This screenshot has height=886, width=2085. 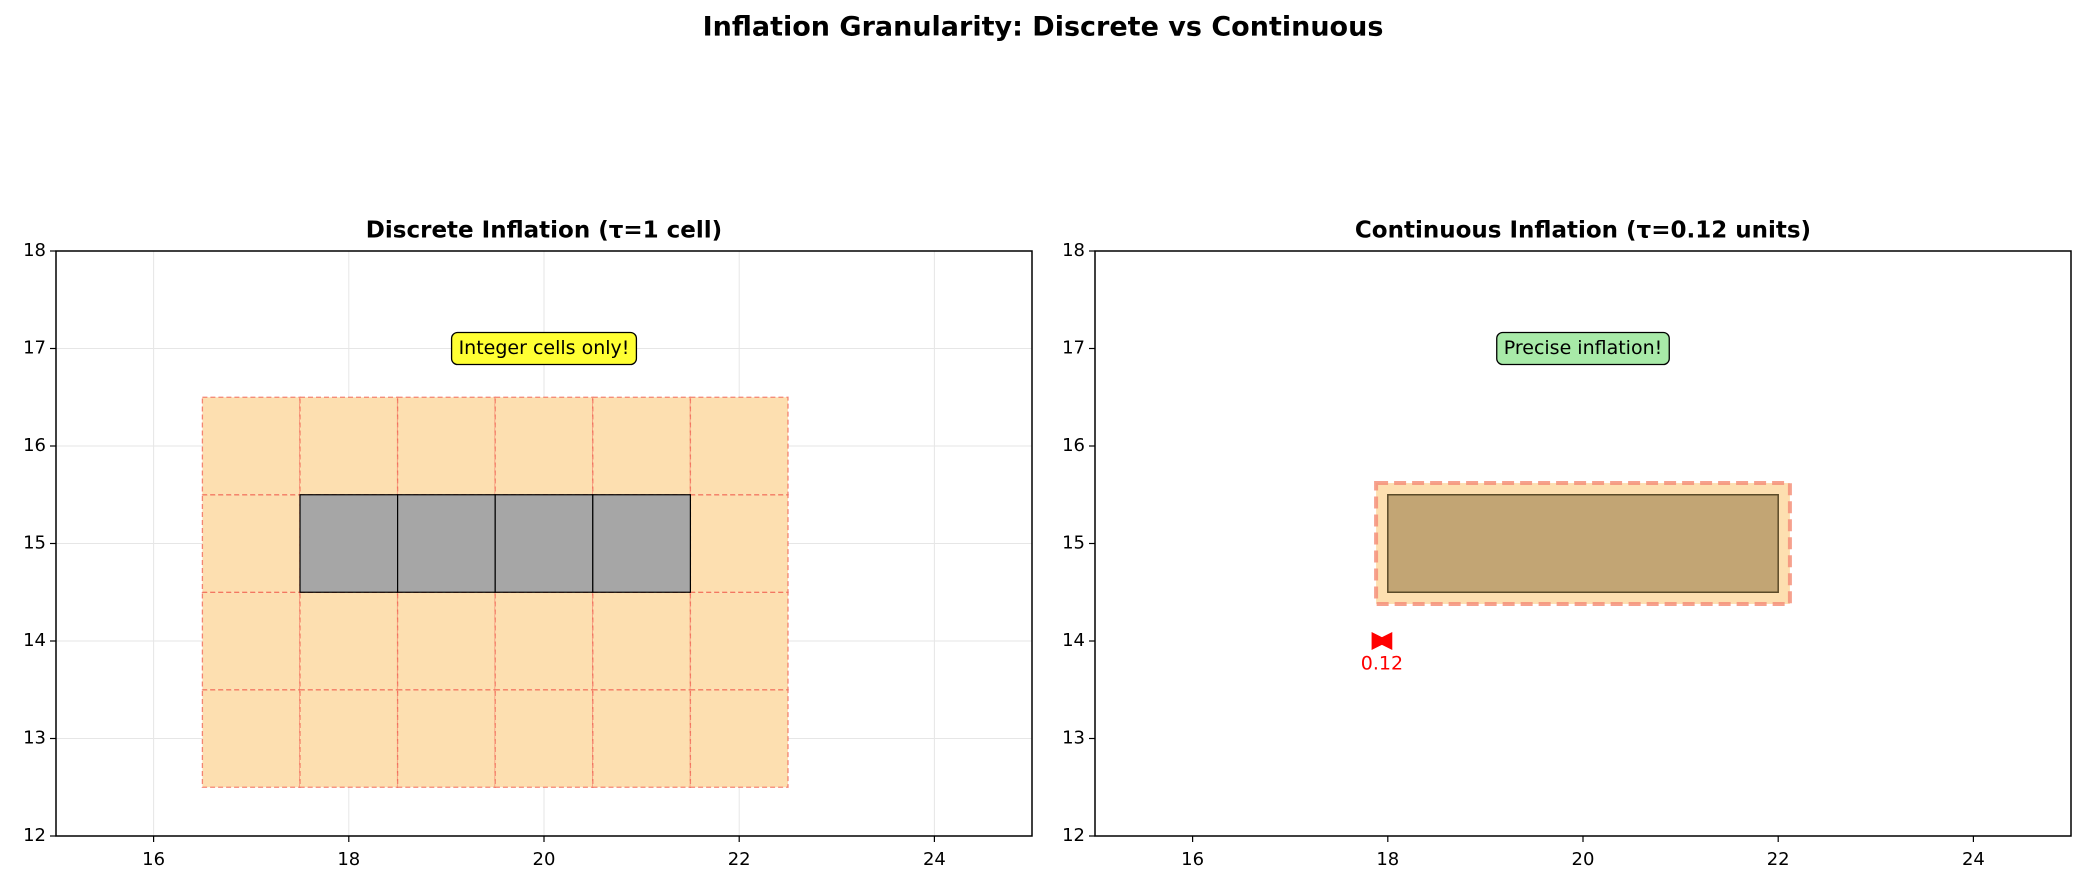 I want to click on tau-label: 0.12, so click(x=1382, y=664).